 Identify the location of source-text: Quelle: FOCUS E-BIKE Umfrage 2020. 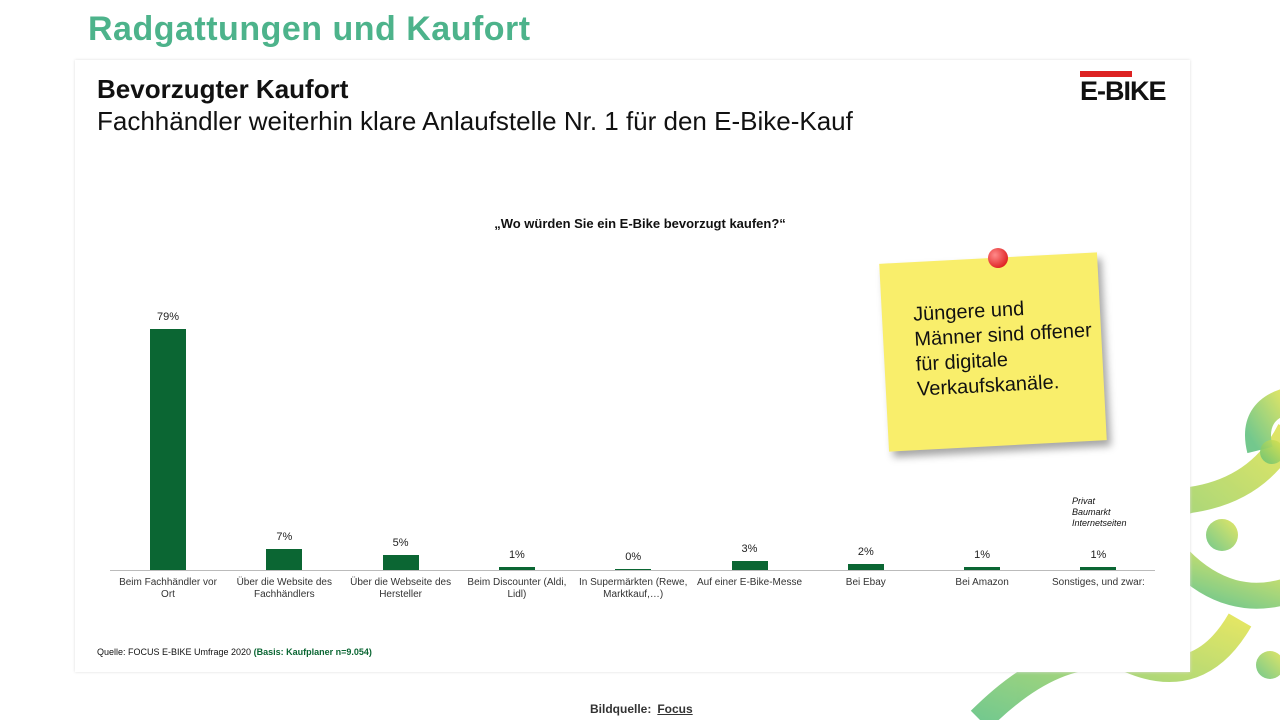
(174, 652).